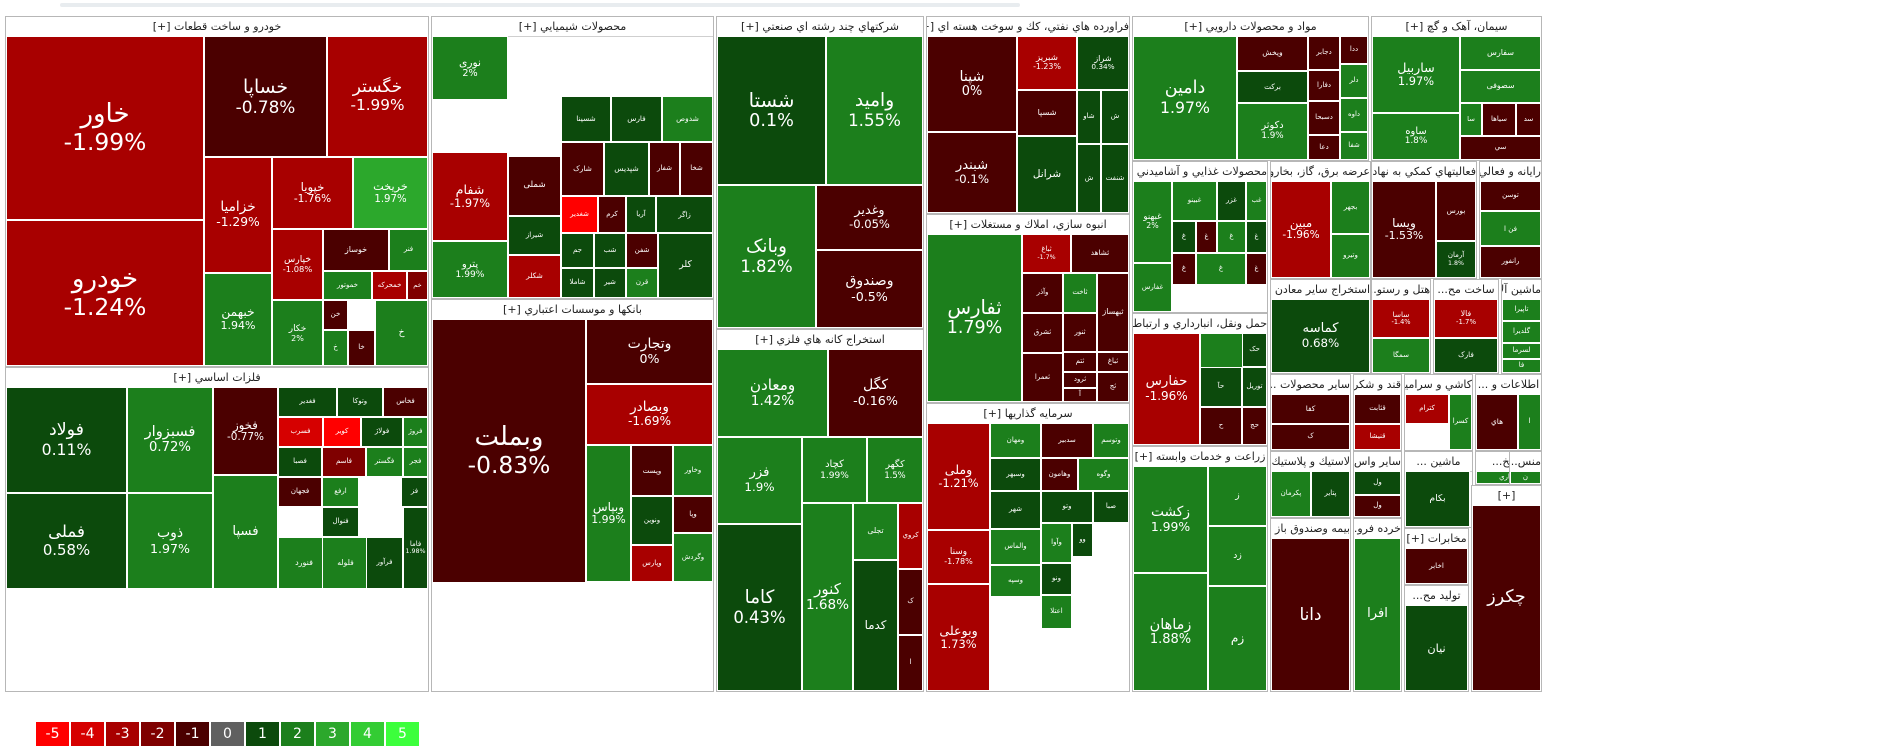 The width and height of the screenshot is (1881, 751). Describe the element at coordinates (612, 214) in the screenshot. I see `stock-tile: کرم` at that location.